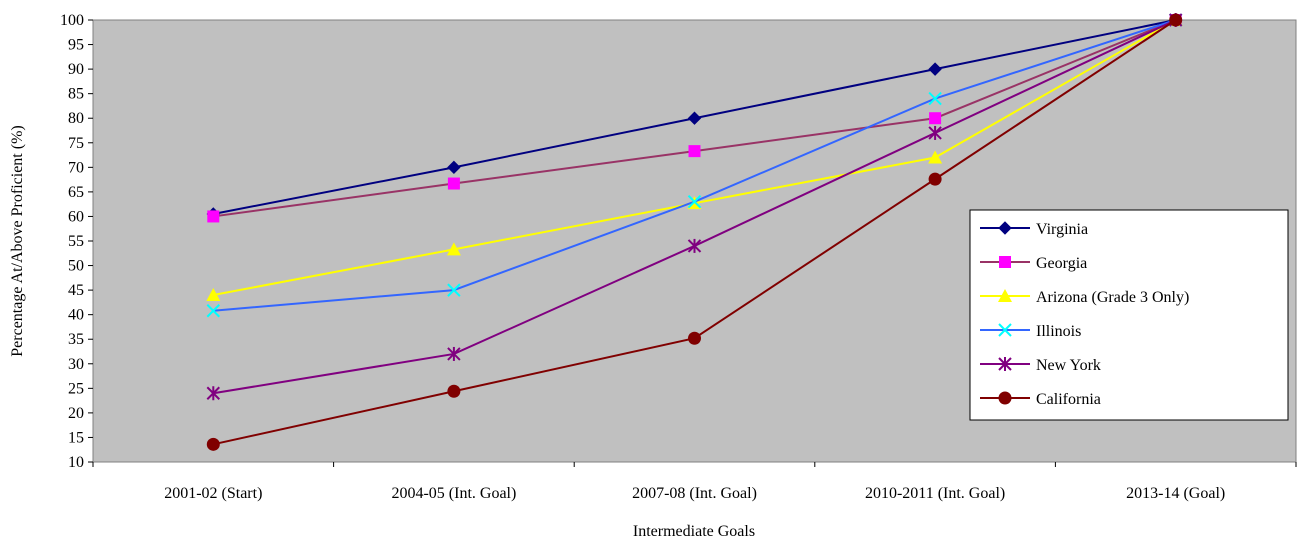 This screenshot has width=1300, height=542. Describe the element at coordinates (76, 364) in the screenshot. I see `y-tick-label-4: 30` at that location.